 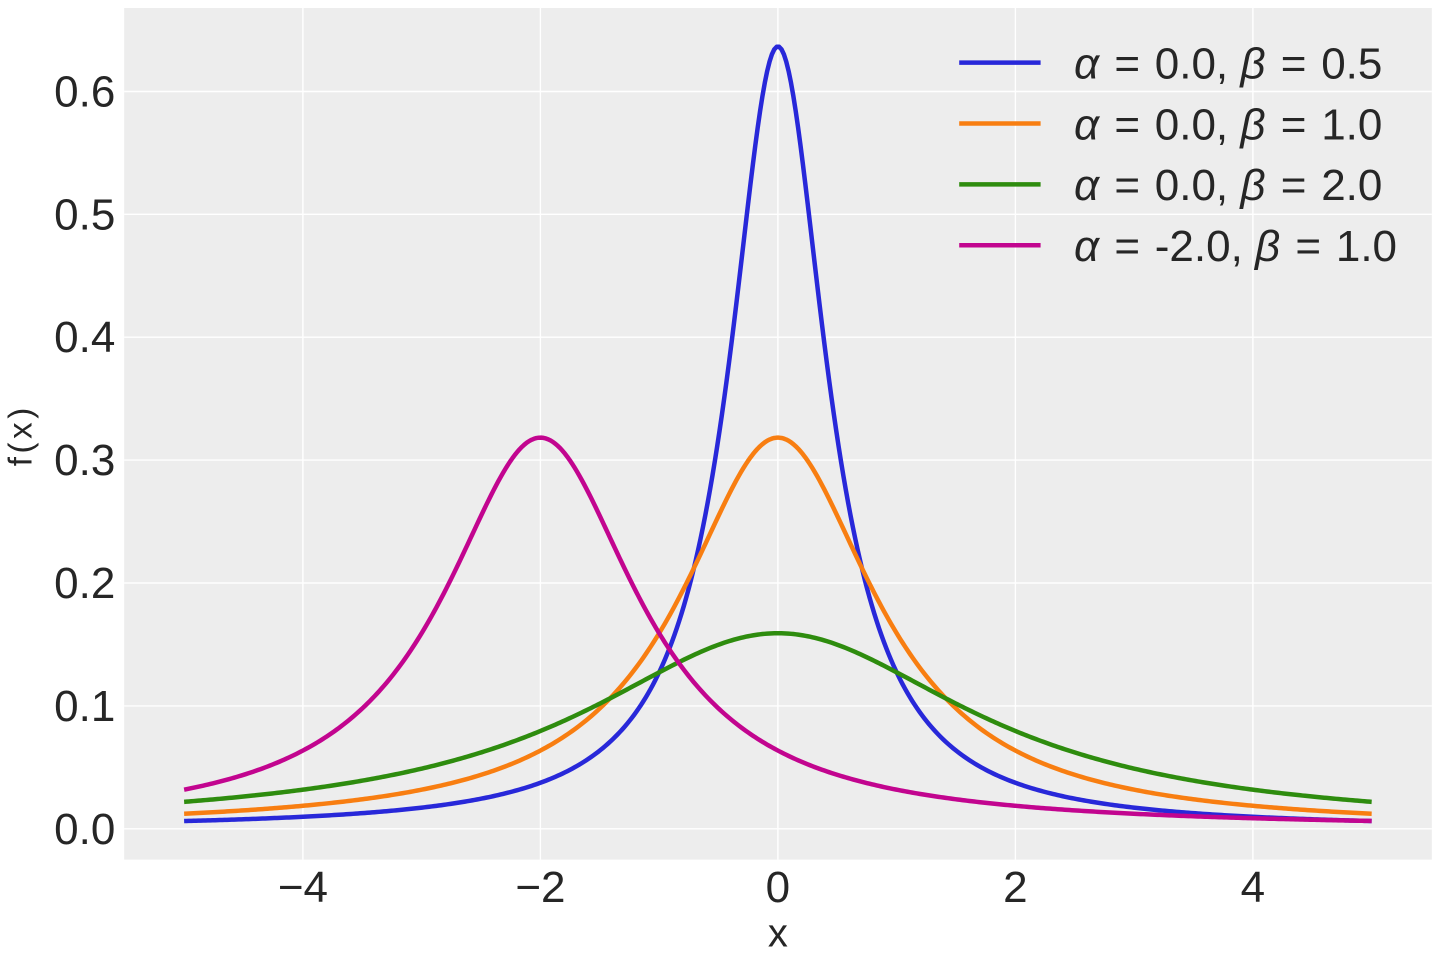 I want to click on svg-text: α = 0.0, β = 2.0, so click(x=1228, y=185).